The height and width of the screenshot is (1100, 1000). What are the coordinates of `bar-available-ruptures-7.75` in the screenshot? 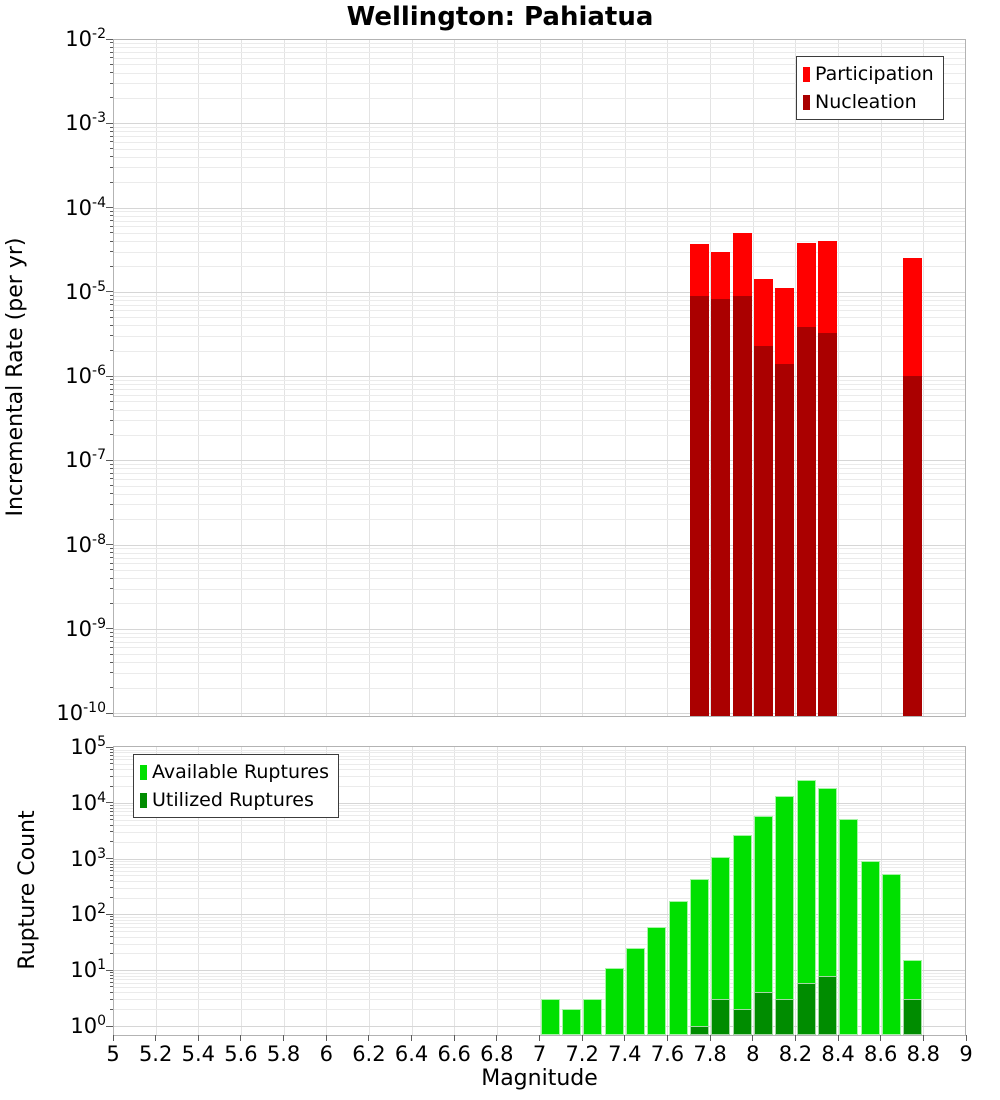 It's located at (699, 957).